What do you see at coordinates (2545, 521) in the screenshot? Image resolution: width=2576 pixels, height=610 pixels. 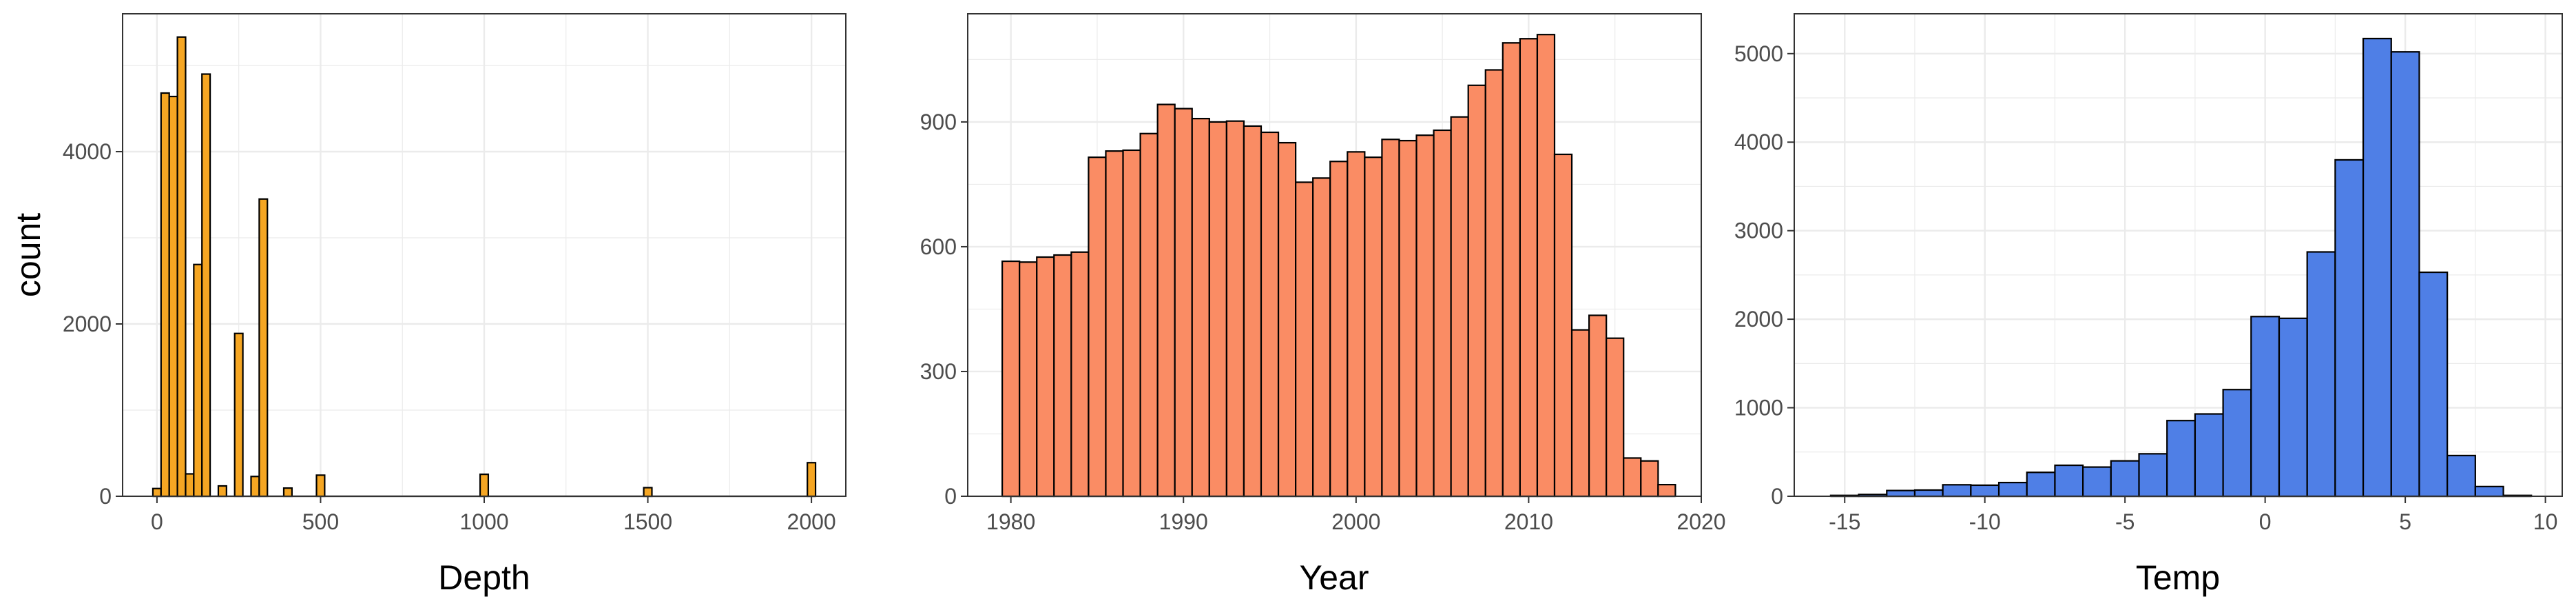 I see `temp-x-tick-label: 10` at bounding box center [2545, 521].